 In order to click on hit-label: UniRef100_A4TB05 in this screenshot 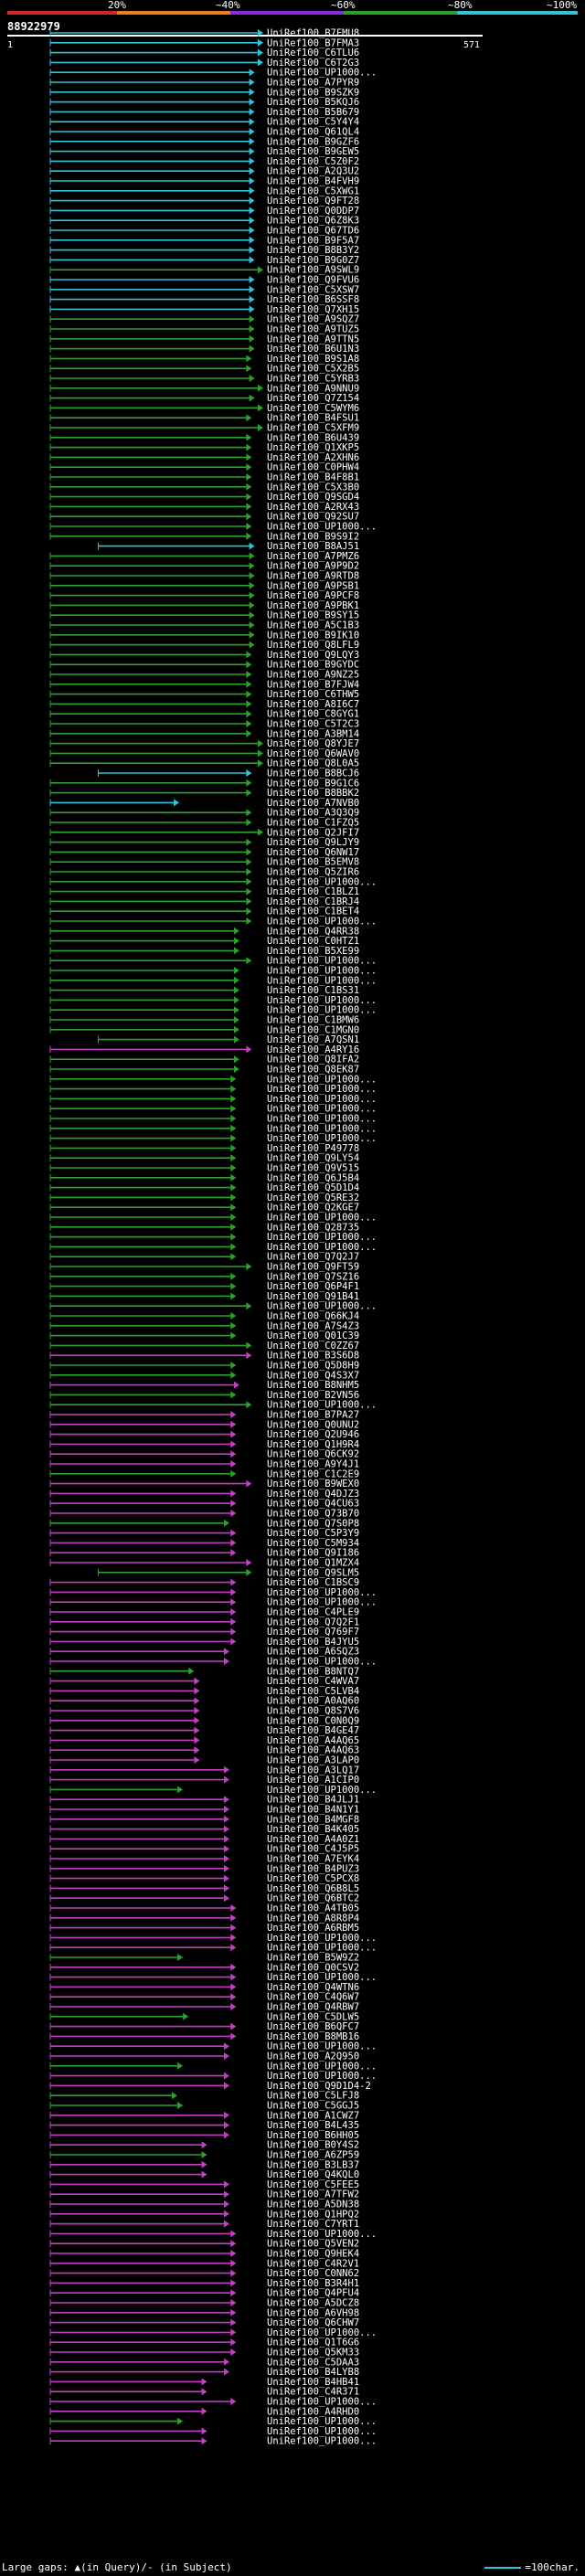, I will do `click(313, 1908)`.